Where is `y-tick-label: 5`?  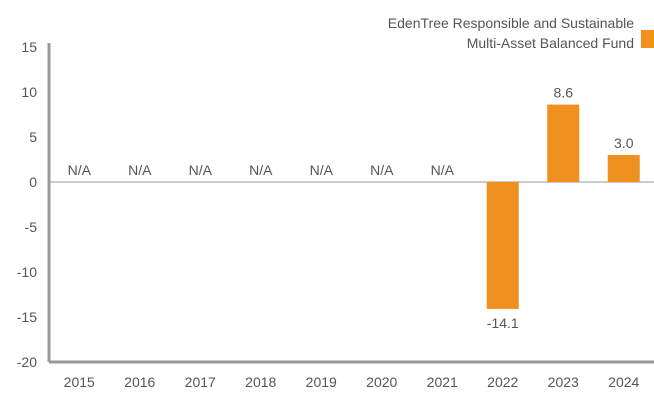 y-tick-label: 5 is located at coordinates (33, 137).